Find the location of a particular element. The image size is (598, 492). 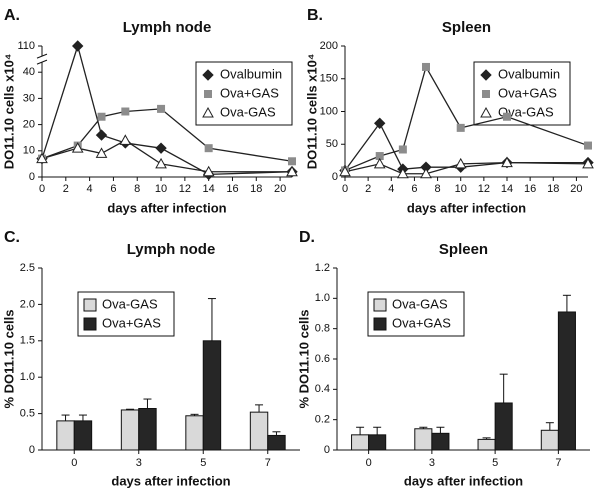

y-tick-label: 1.2 is located at coordinates (322, 268).